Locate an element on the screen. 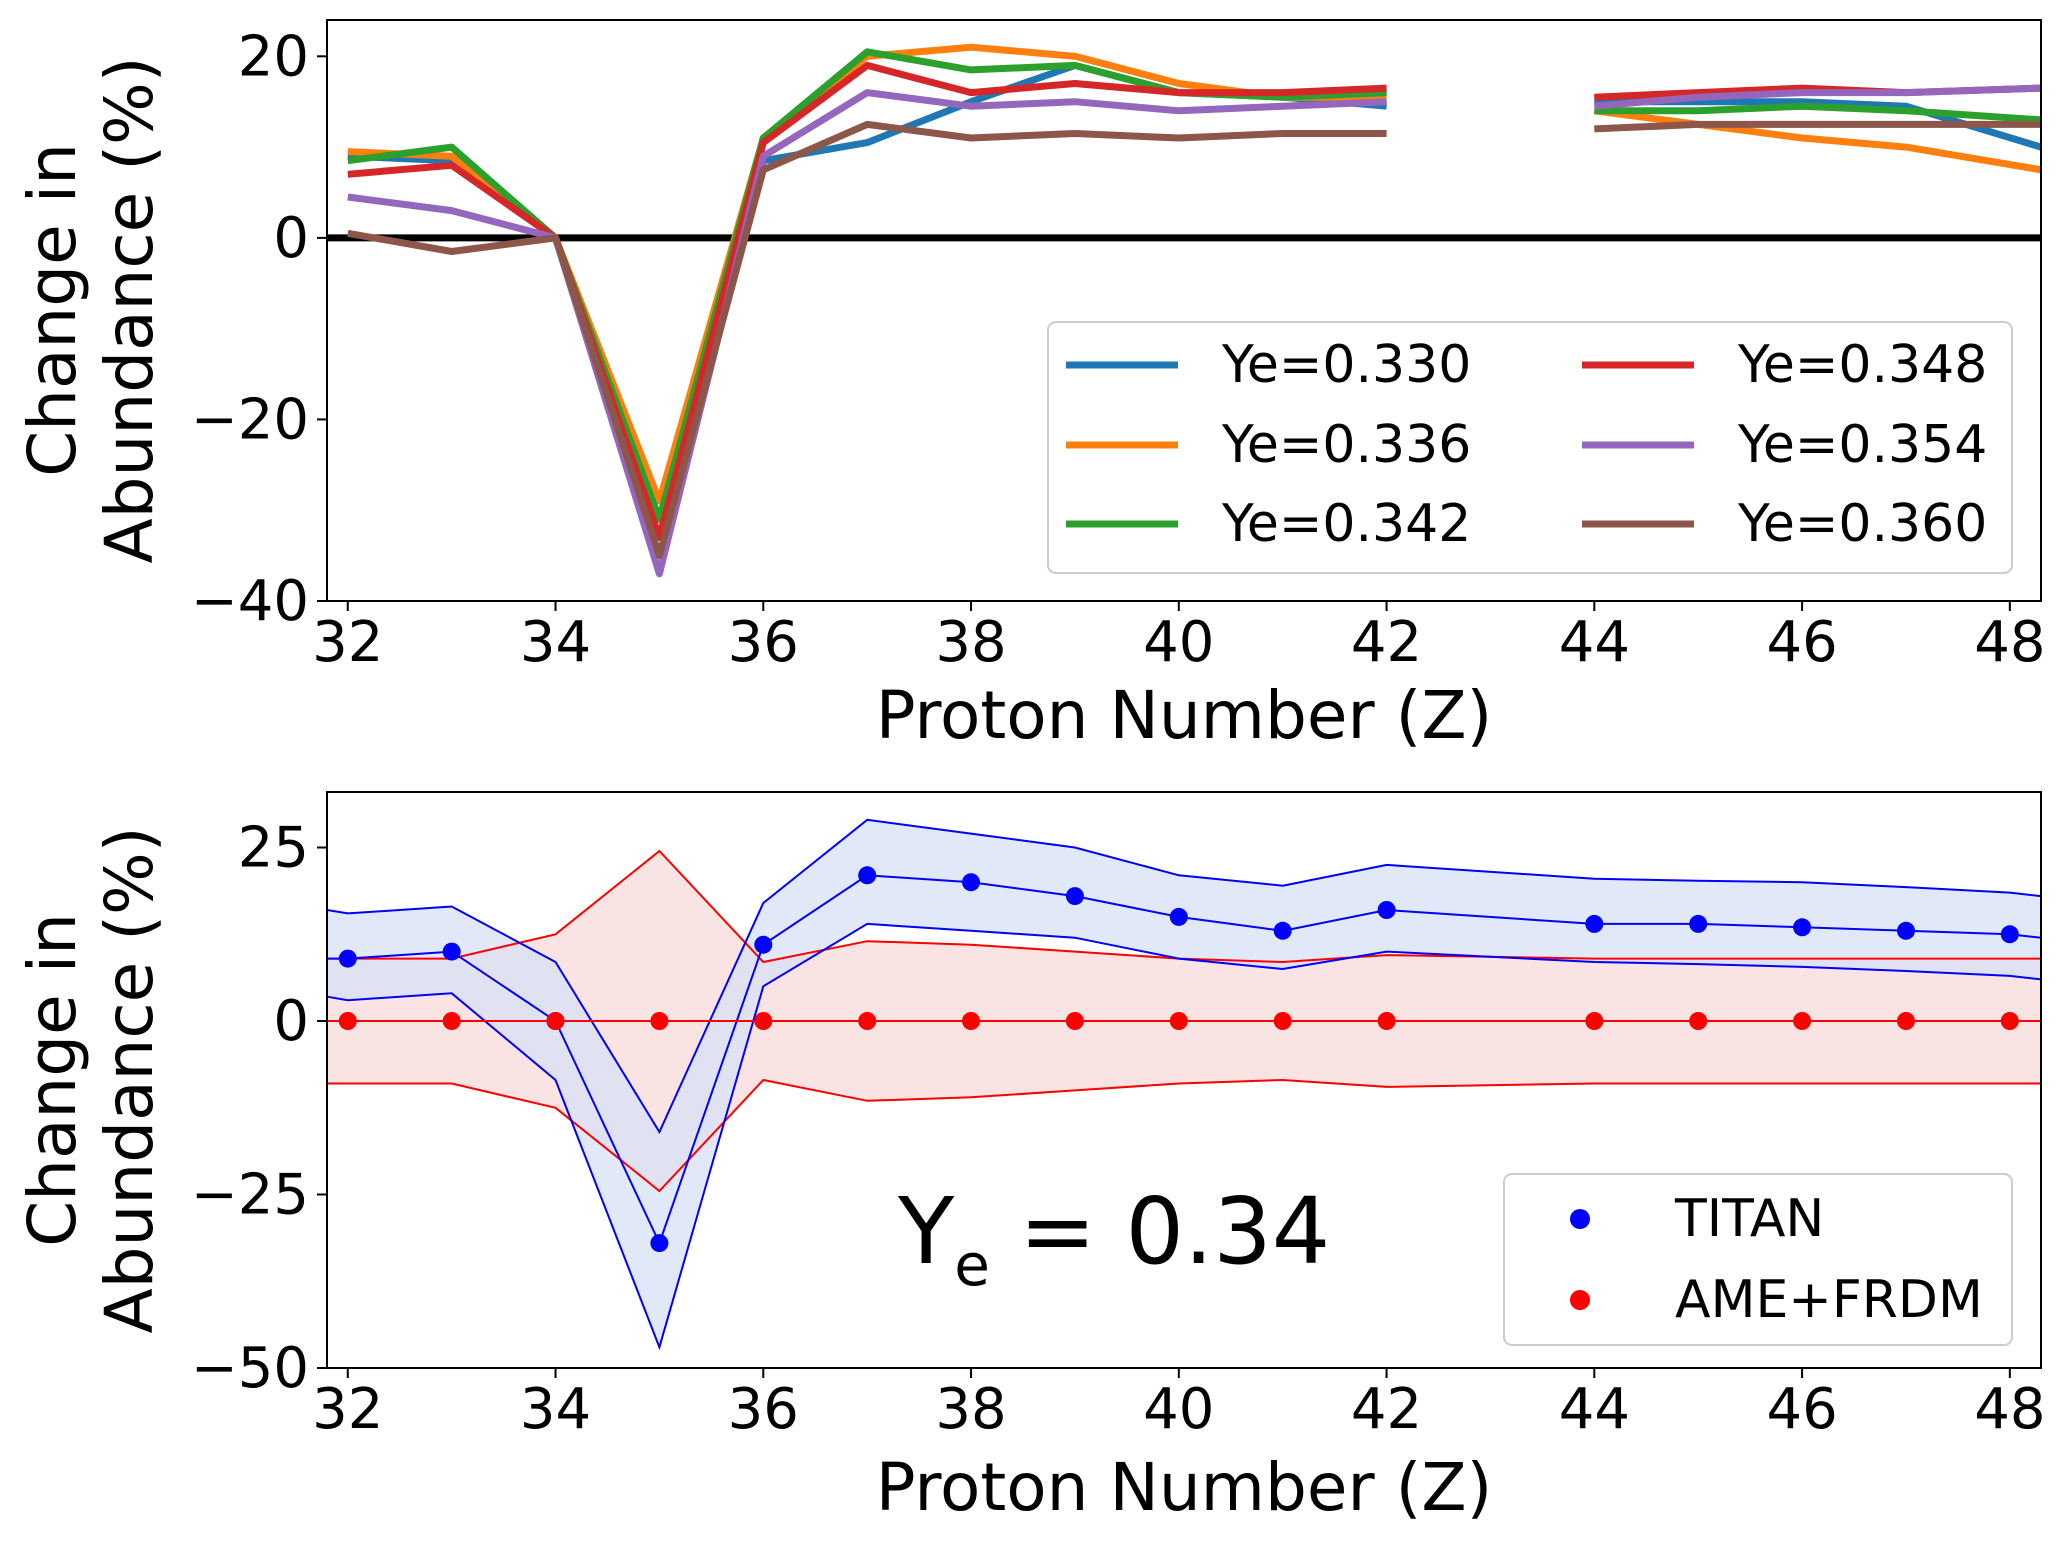  band-upper-ame-frdm is located at coordinates (1184, 906).